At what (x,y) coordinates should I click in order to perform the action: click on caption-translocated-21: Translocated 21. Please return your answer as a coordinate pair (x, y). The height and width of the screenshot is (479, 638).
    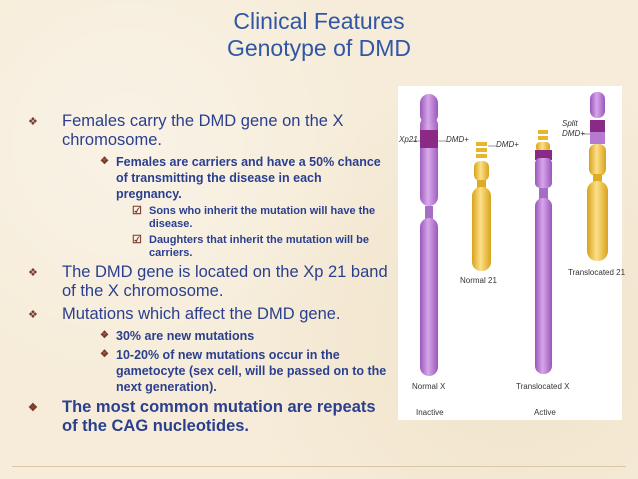
    Looking at the image, I should click on (597, 272).